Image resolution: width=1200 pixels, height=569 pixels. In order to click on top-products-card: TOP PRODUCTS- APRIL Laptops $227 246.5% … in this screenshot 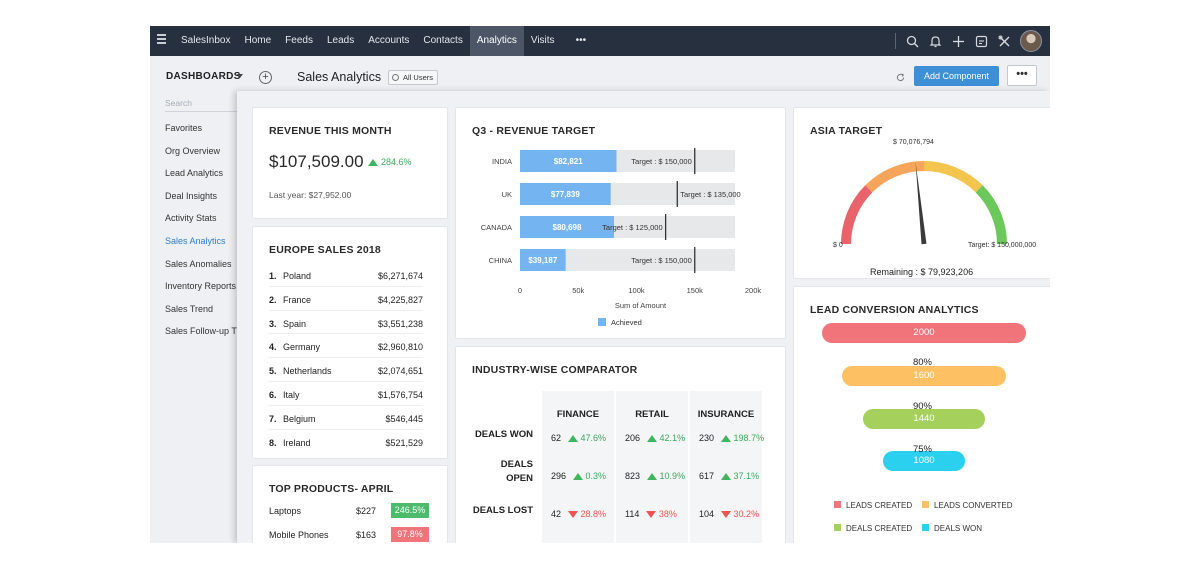, I will do `click(350, 504)`.